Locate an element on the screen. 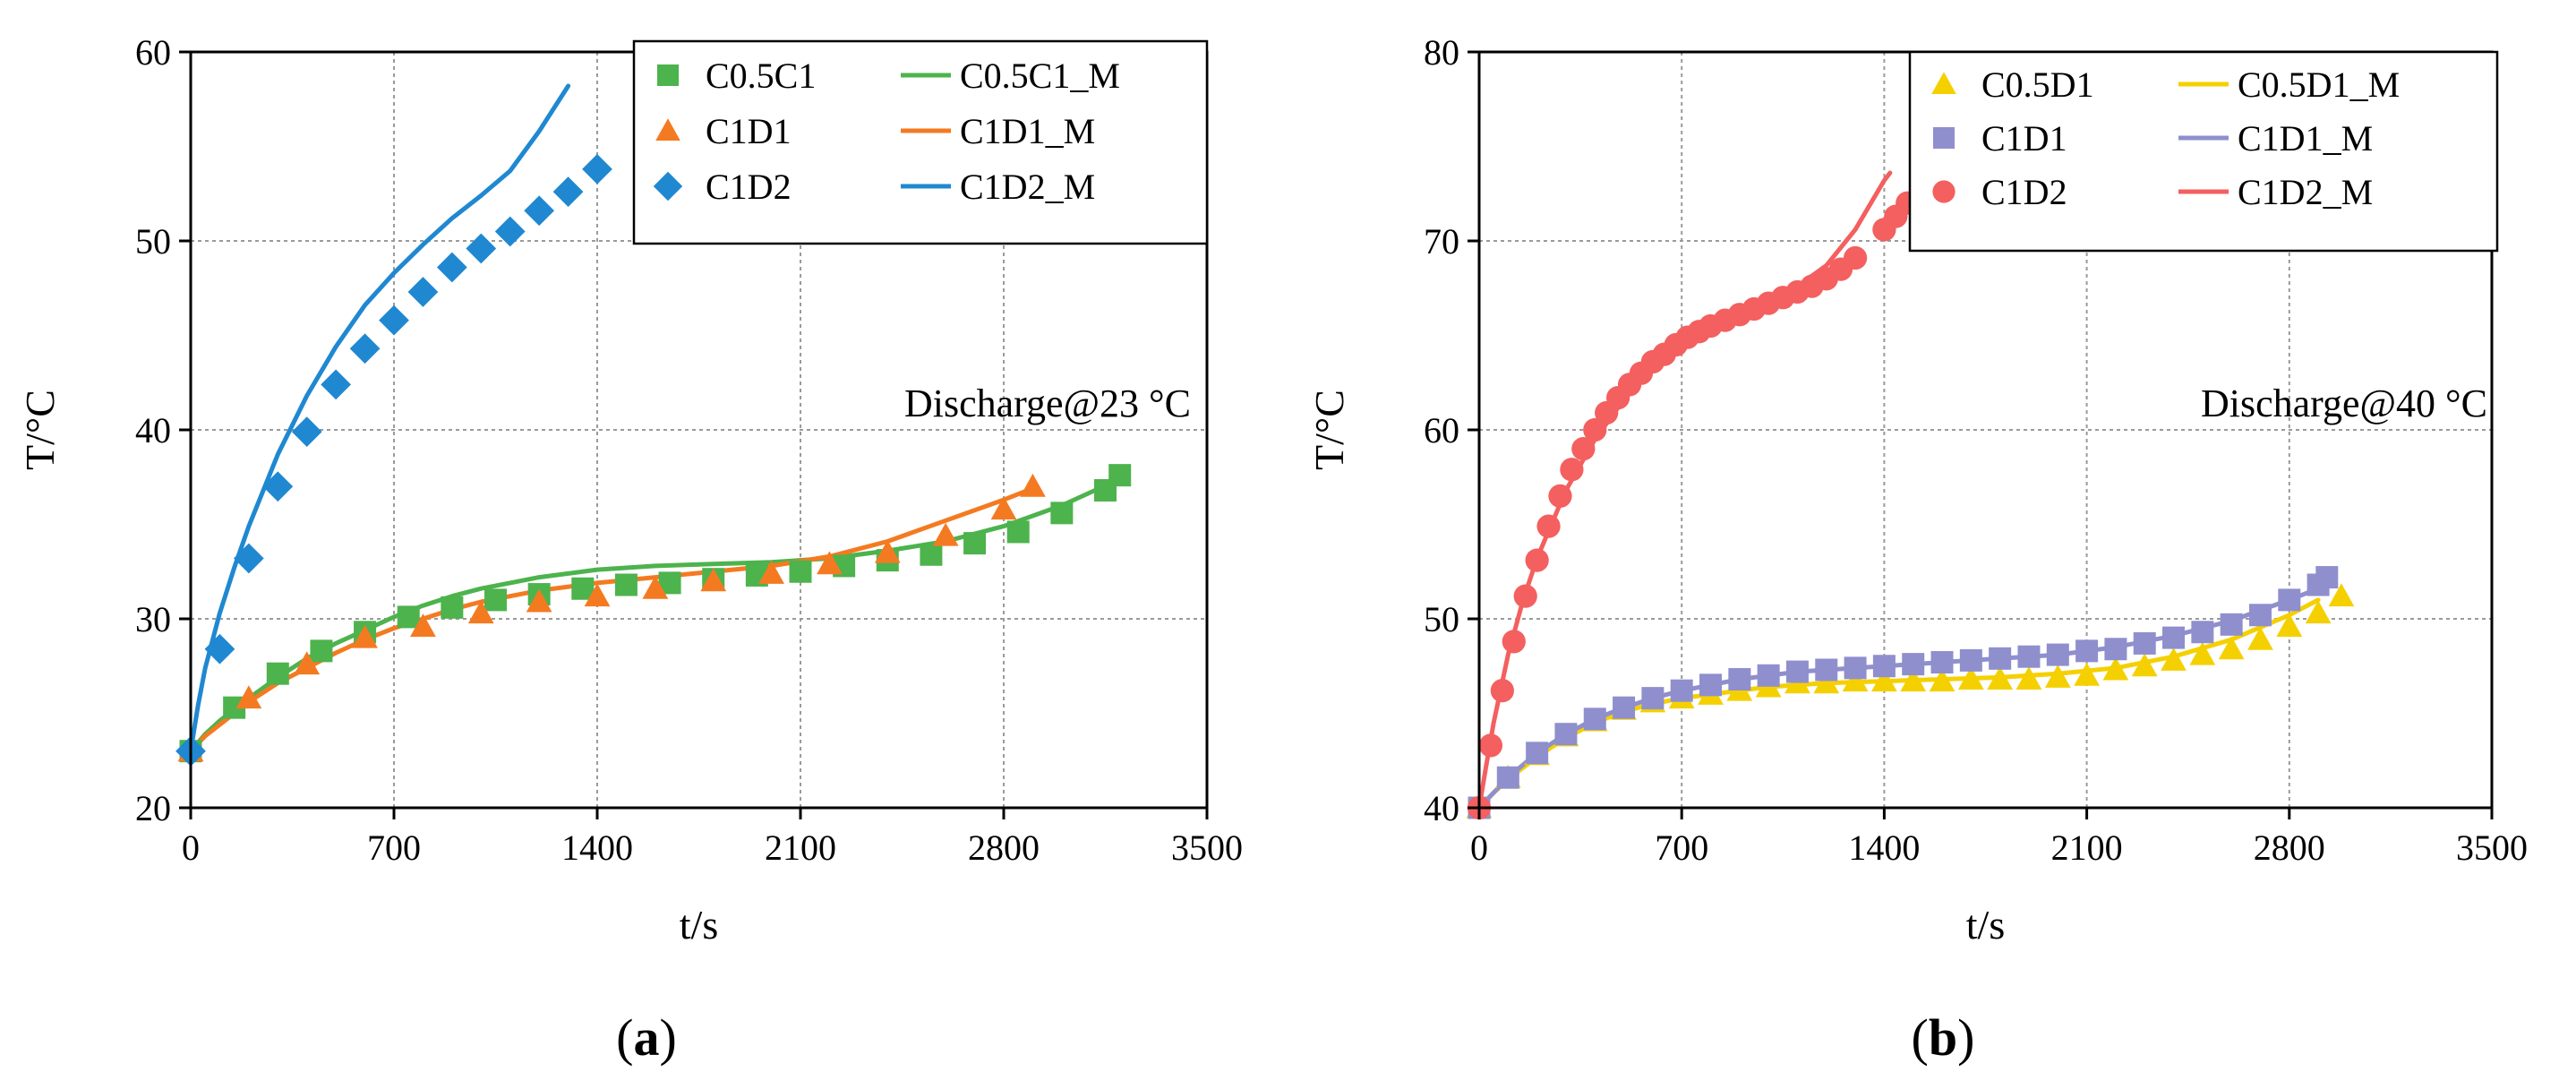  panel-a-legend-label-C0.5C1_M: C0.5C1_M is located at coordinates (1040, 76).